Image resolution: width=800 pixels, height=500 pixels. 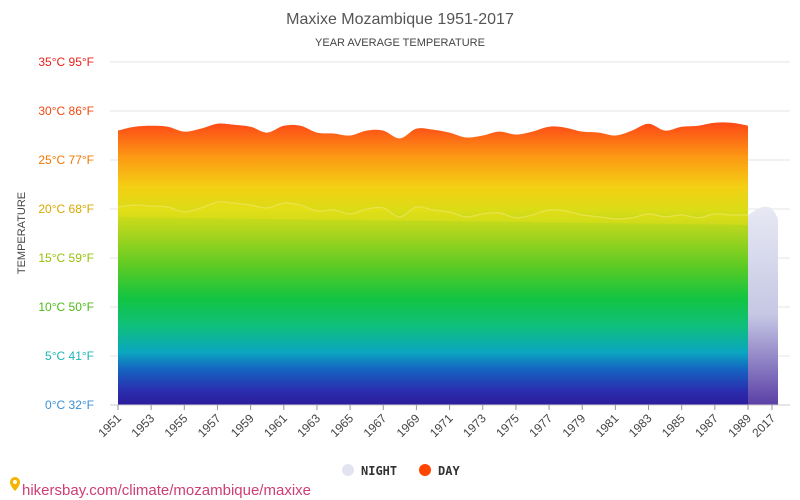 What do you see at coordinates (275, 425) in the screenshot?
I see `x-tick-label: 1961` at bounding box center [275, 425].